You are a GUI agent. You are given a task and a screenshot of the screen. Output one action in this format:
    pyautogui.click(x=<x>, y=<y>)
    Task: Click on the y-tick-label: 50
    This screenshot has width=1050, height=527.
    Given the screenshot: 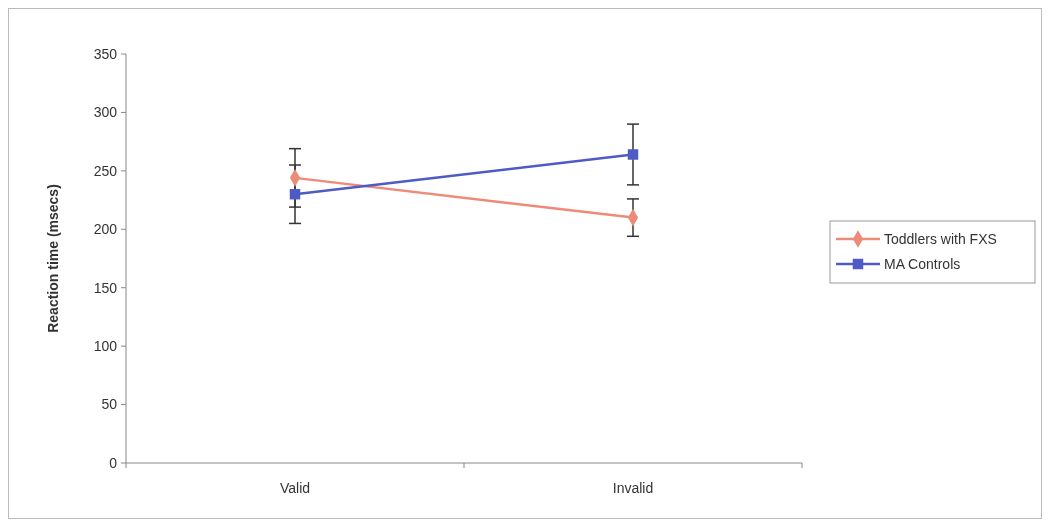 What is the action you would take?
    pyautogui.click(x=109, y=404)
    